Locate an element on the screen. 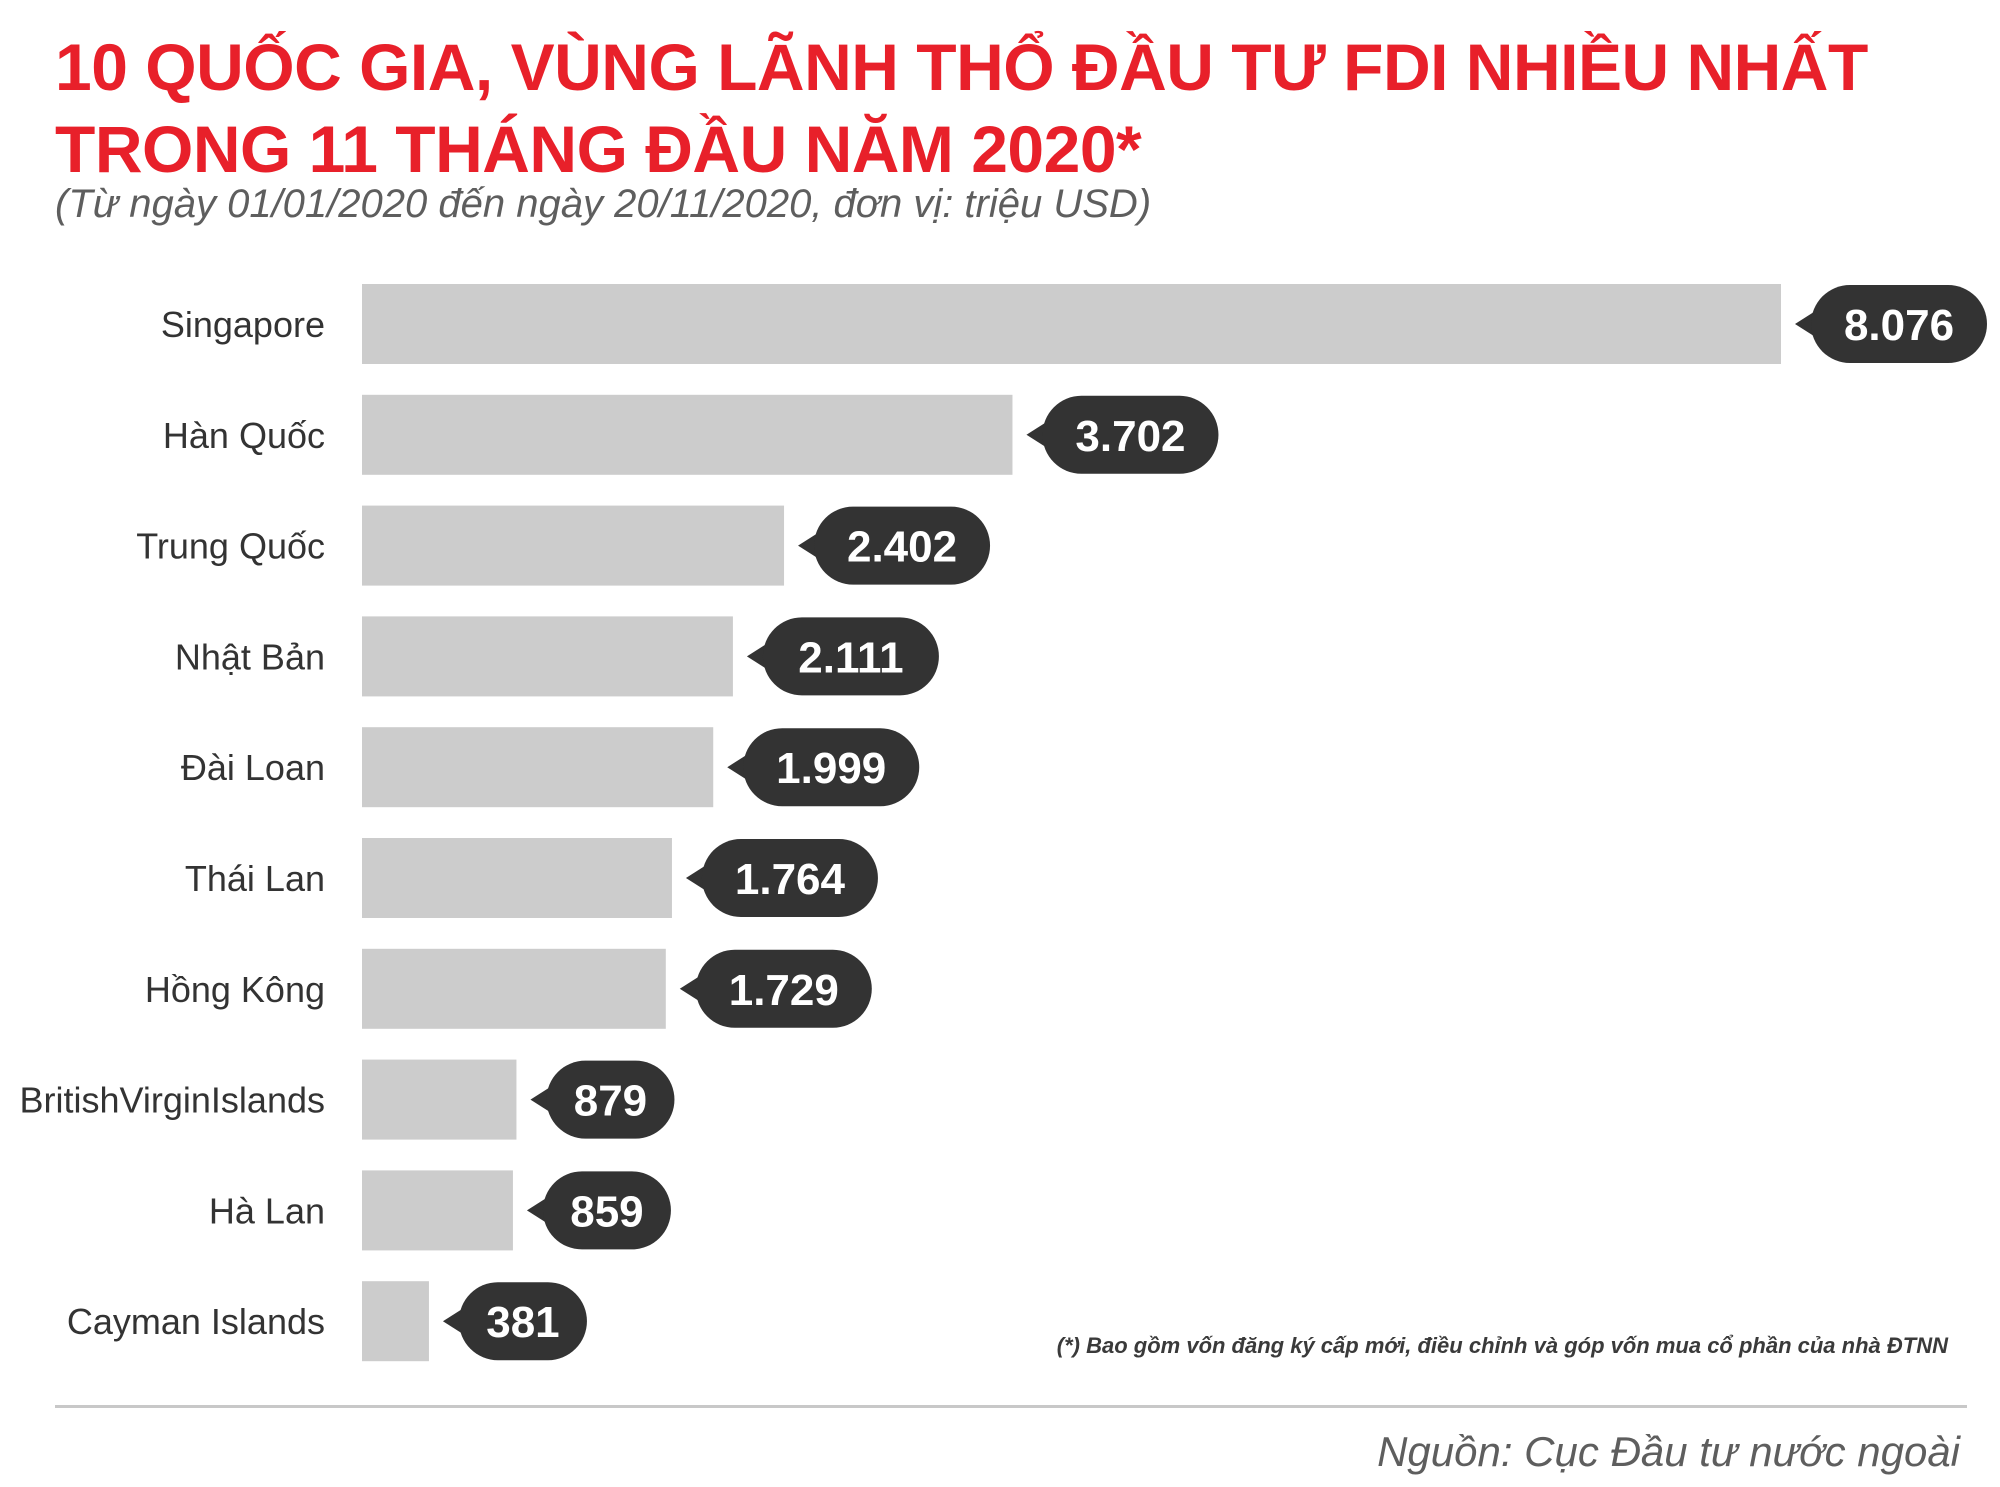  value-label-3: 2.111 is located at coordinates (850, 657).